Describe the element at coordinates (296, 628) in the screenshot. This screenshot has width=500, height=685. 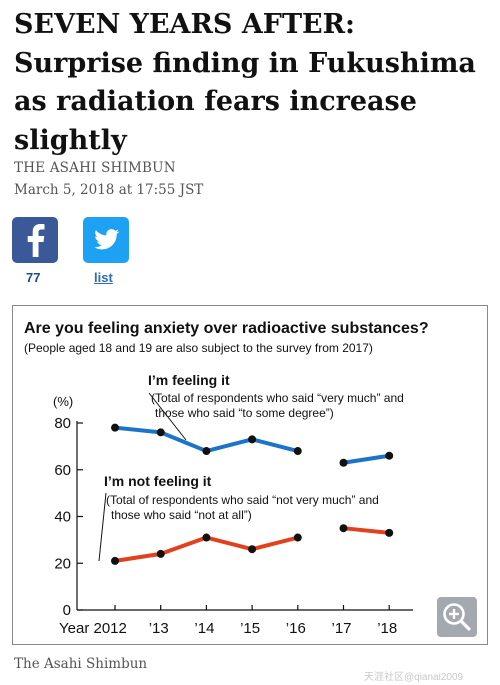
I see `x-tick-label: ’16` at that location.